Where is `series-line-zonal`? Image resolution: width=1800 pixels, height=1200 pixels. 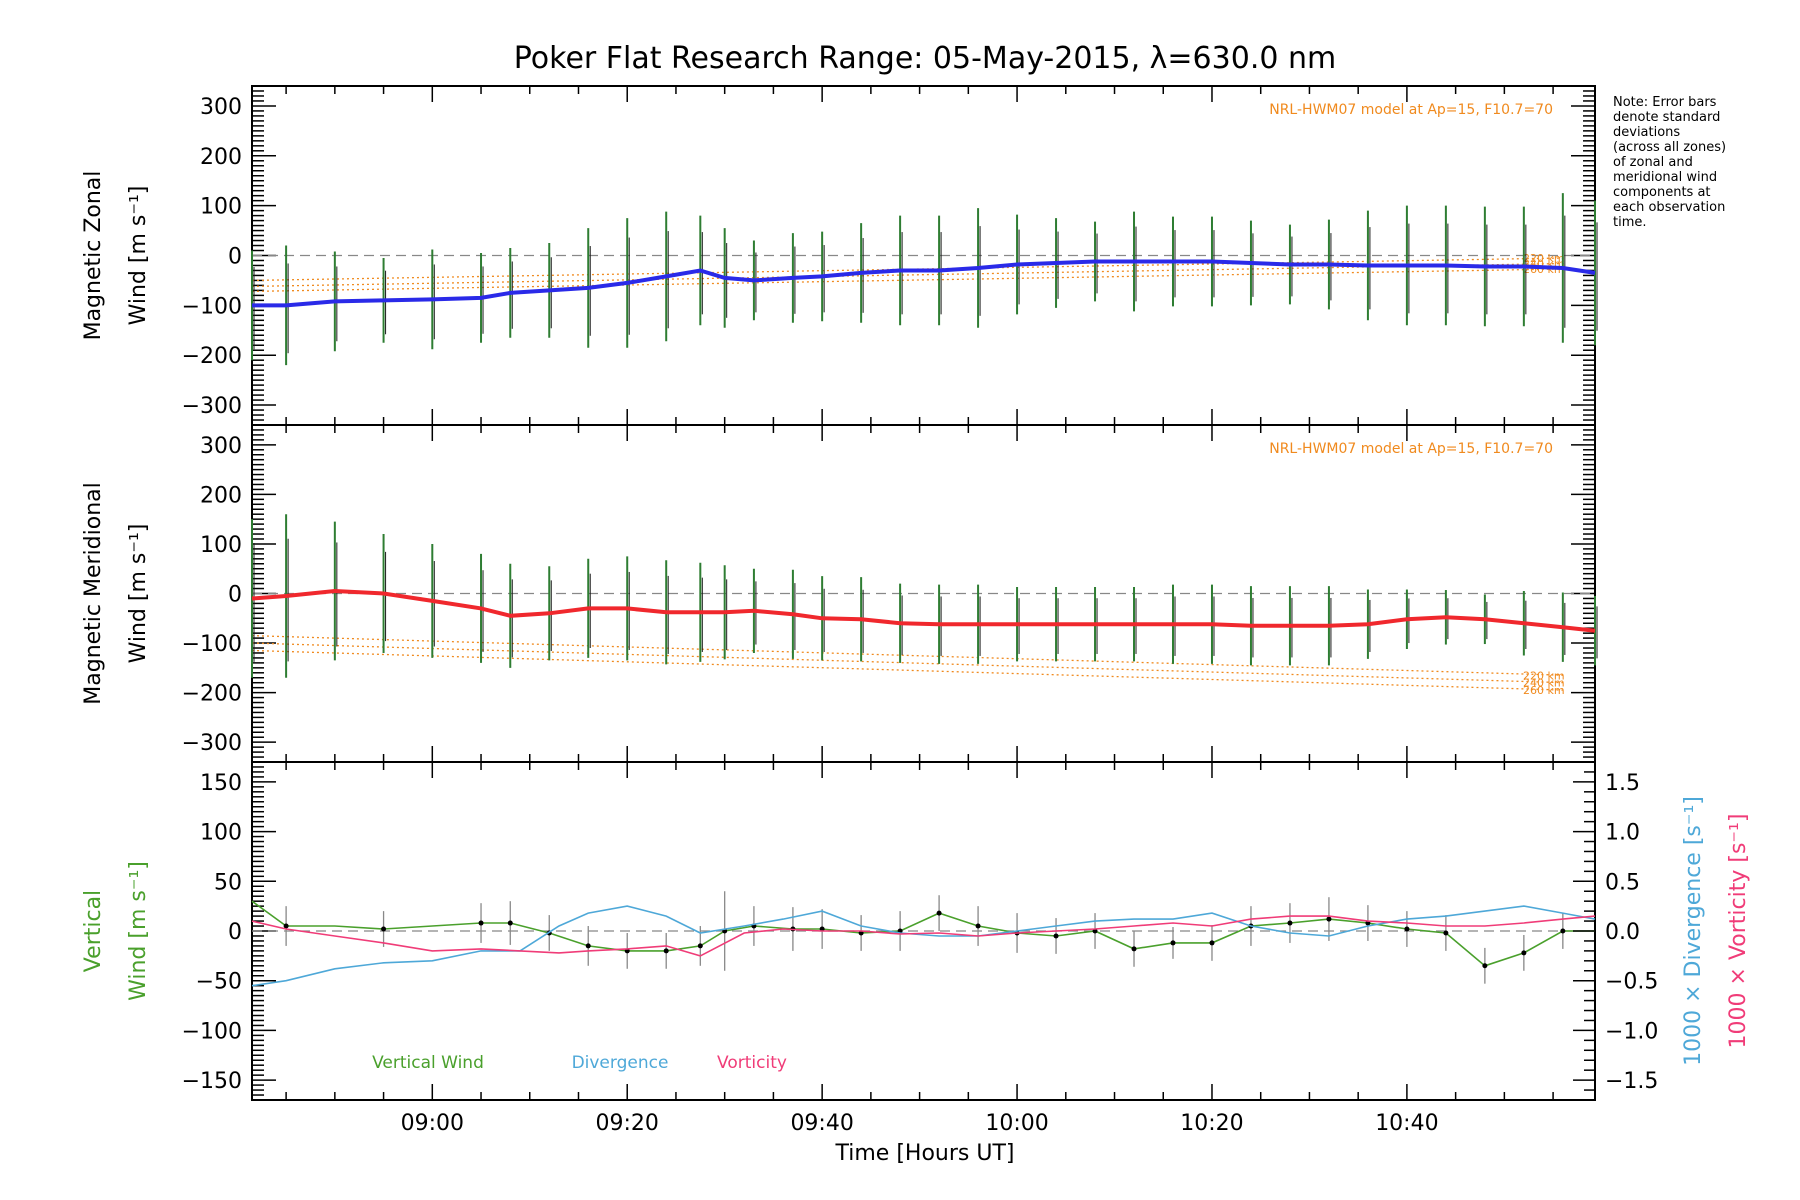
series-line-zonal is located at coordinates (924, 283).